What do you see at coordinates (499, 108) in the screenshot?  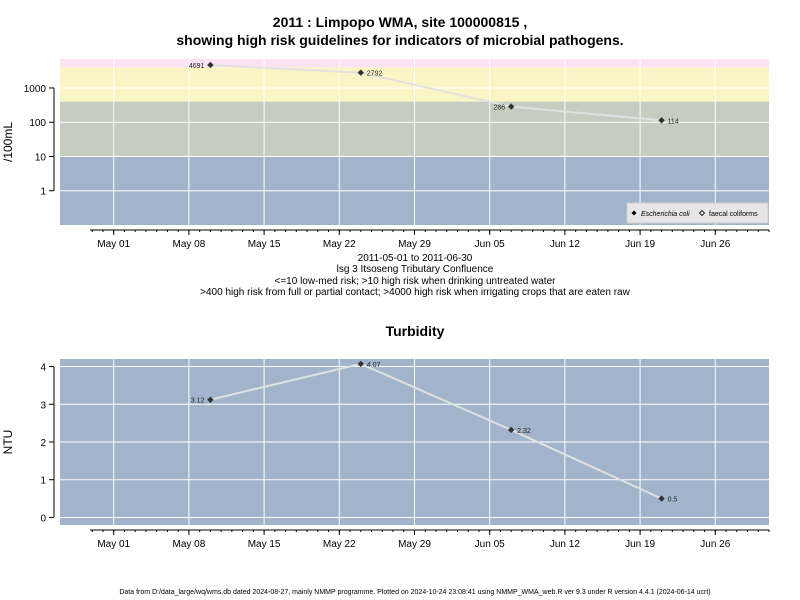 I see `panel1-data-label: 286` at bounding box center [499, 108].